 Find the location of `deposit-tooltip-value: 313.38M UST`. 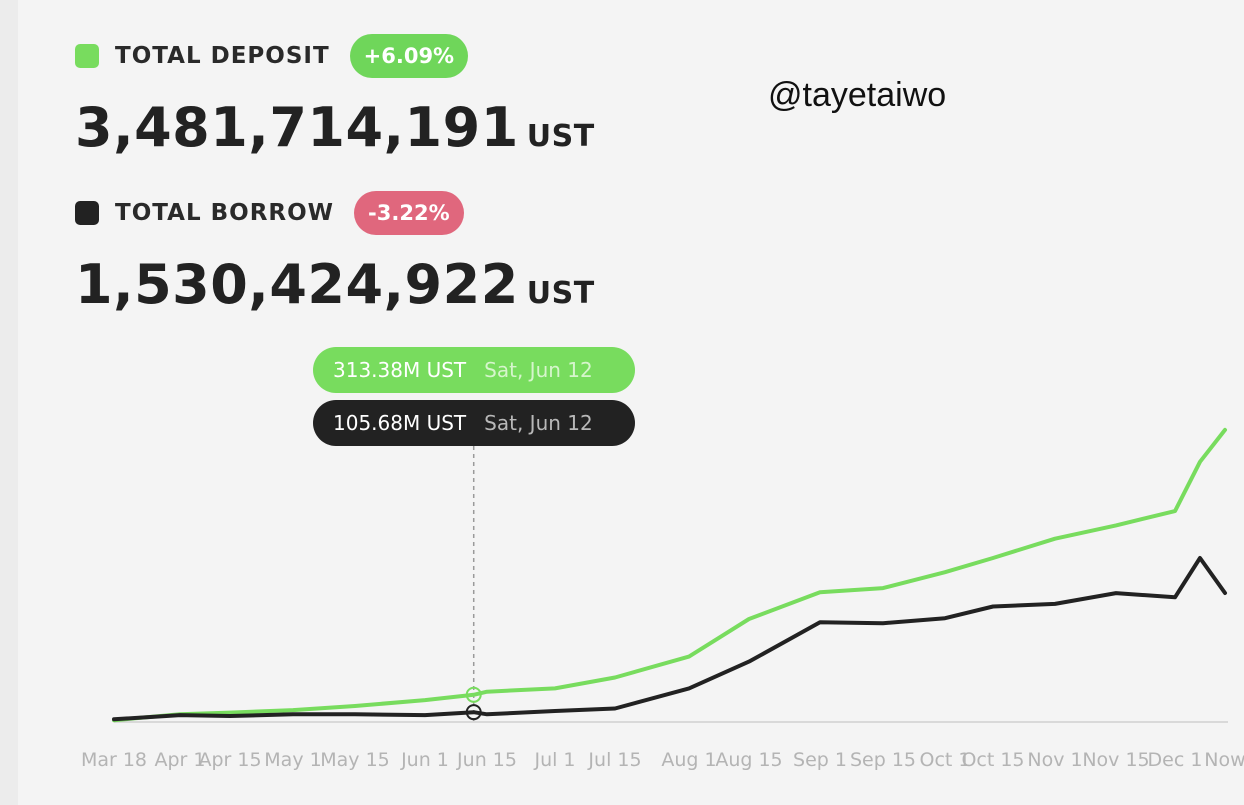

deposit-tooltip-value: 313.38M UST is located at coordinates (400, 370).